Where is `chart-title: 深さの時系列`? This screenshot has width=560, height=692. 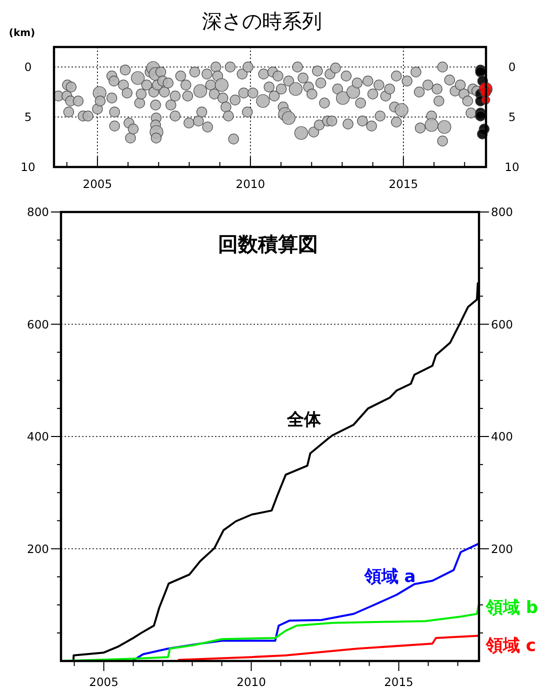 chart-title: 深さの時系列 is located at coordinates (262, 21).